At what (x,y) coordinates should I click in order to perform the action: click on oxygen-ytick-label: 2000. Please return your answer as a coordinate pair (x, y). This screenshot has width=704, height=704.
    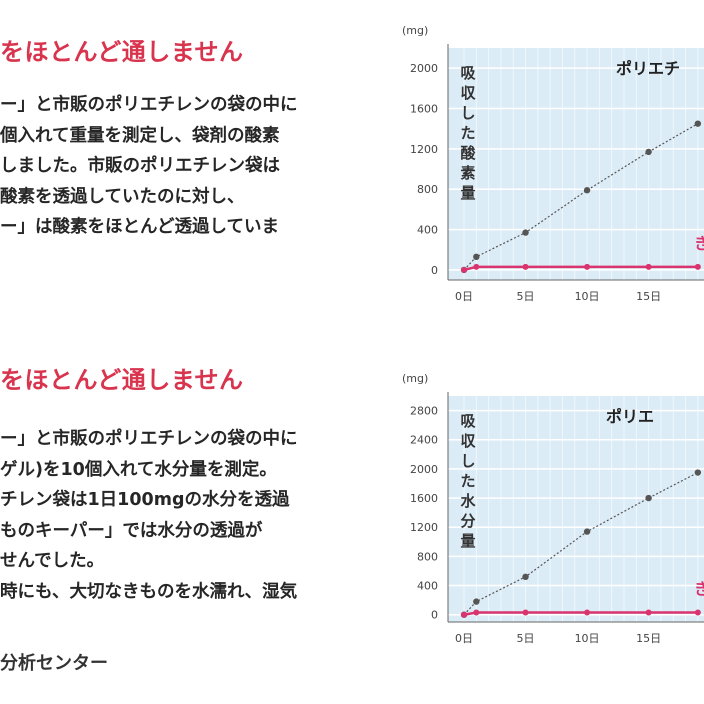
    Looking at the image, I should click on (424, 68).